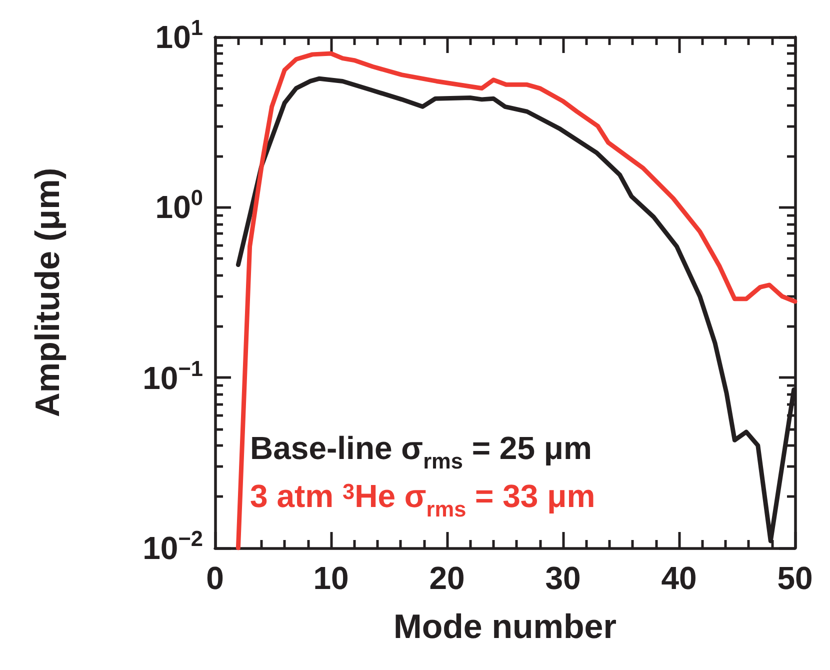  Describe the element at coordinates (48, 293) in the screenshot. I see `y-axis-title: Amplitude (μm)` at that location.